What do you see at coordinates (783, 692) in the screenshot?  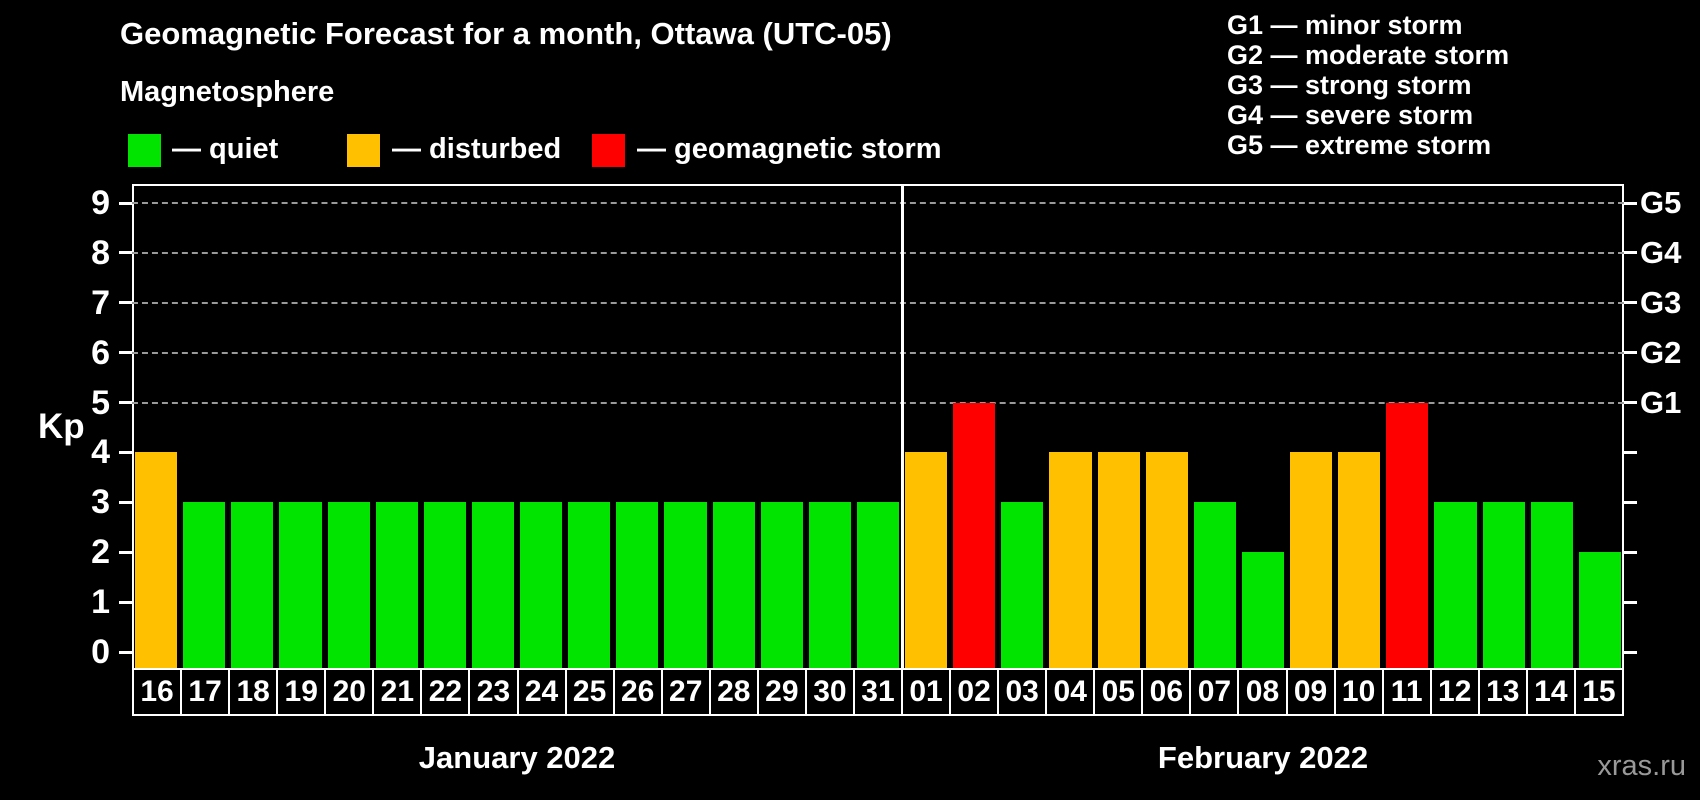 I see `date-cell-29: 29` at bounding box center [783, 692].